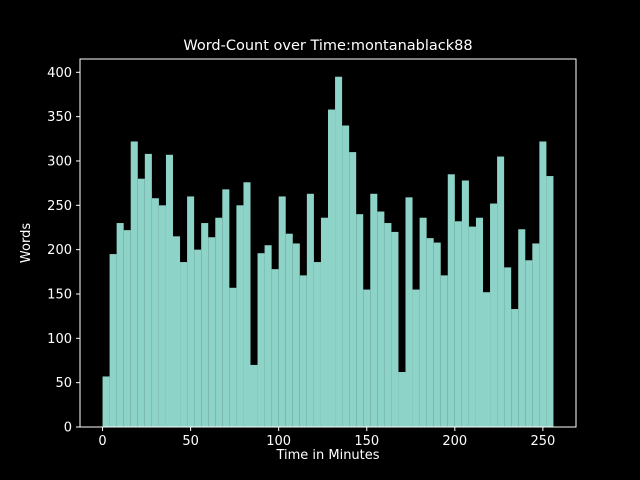  Describe the element at coordinates (102, 441) in the screenshot. I see `x-tick-label: 0` at that location.